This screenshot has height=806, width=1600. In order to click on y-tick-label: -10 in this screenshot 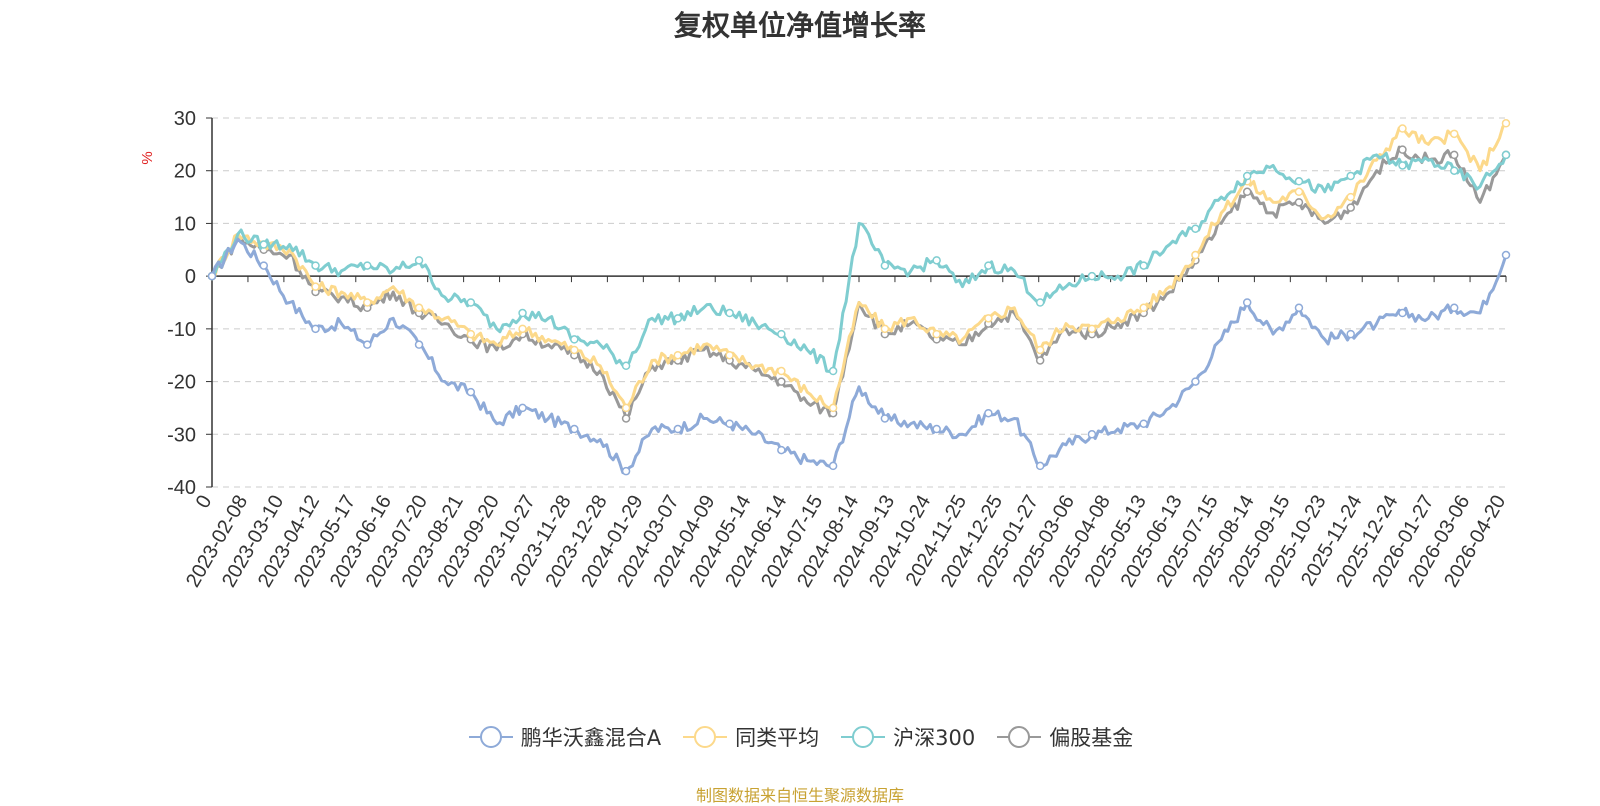, I will do `click(181, 330)`.